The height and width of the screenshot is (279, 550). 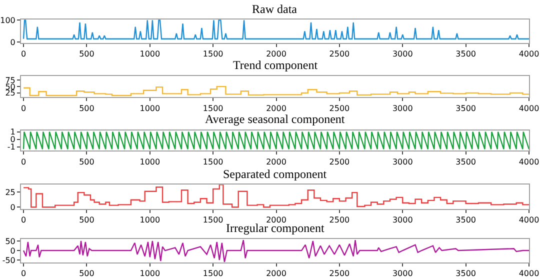 What do you see at coordinates (10, 80) in the screenshot?
I see `y-tick-label: 75` at bounding box center [10, 80].